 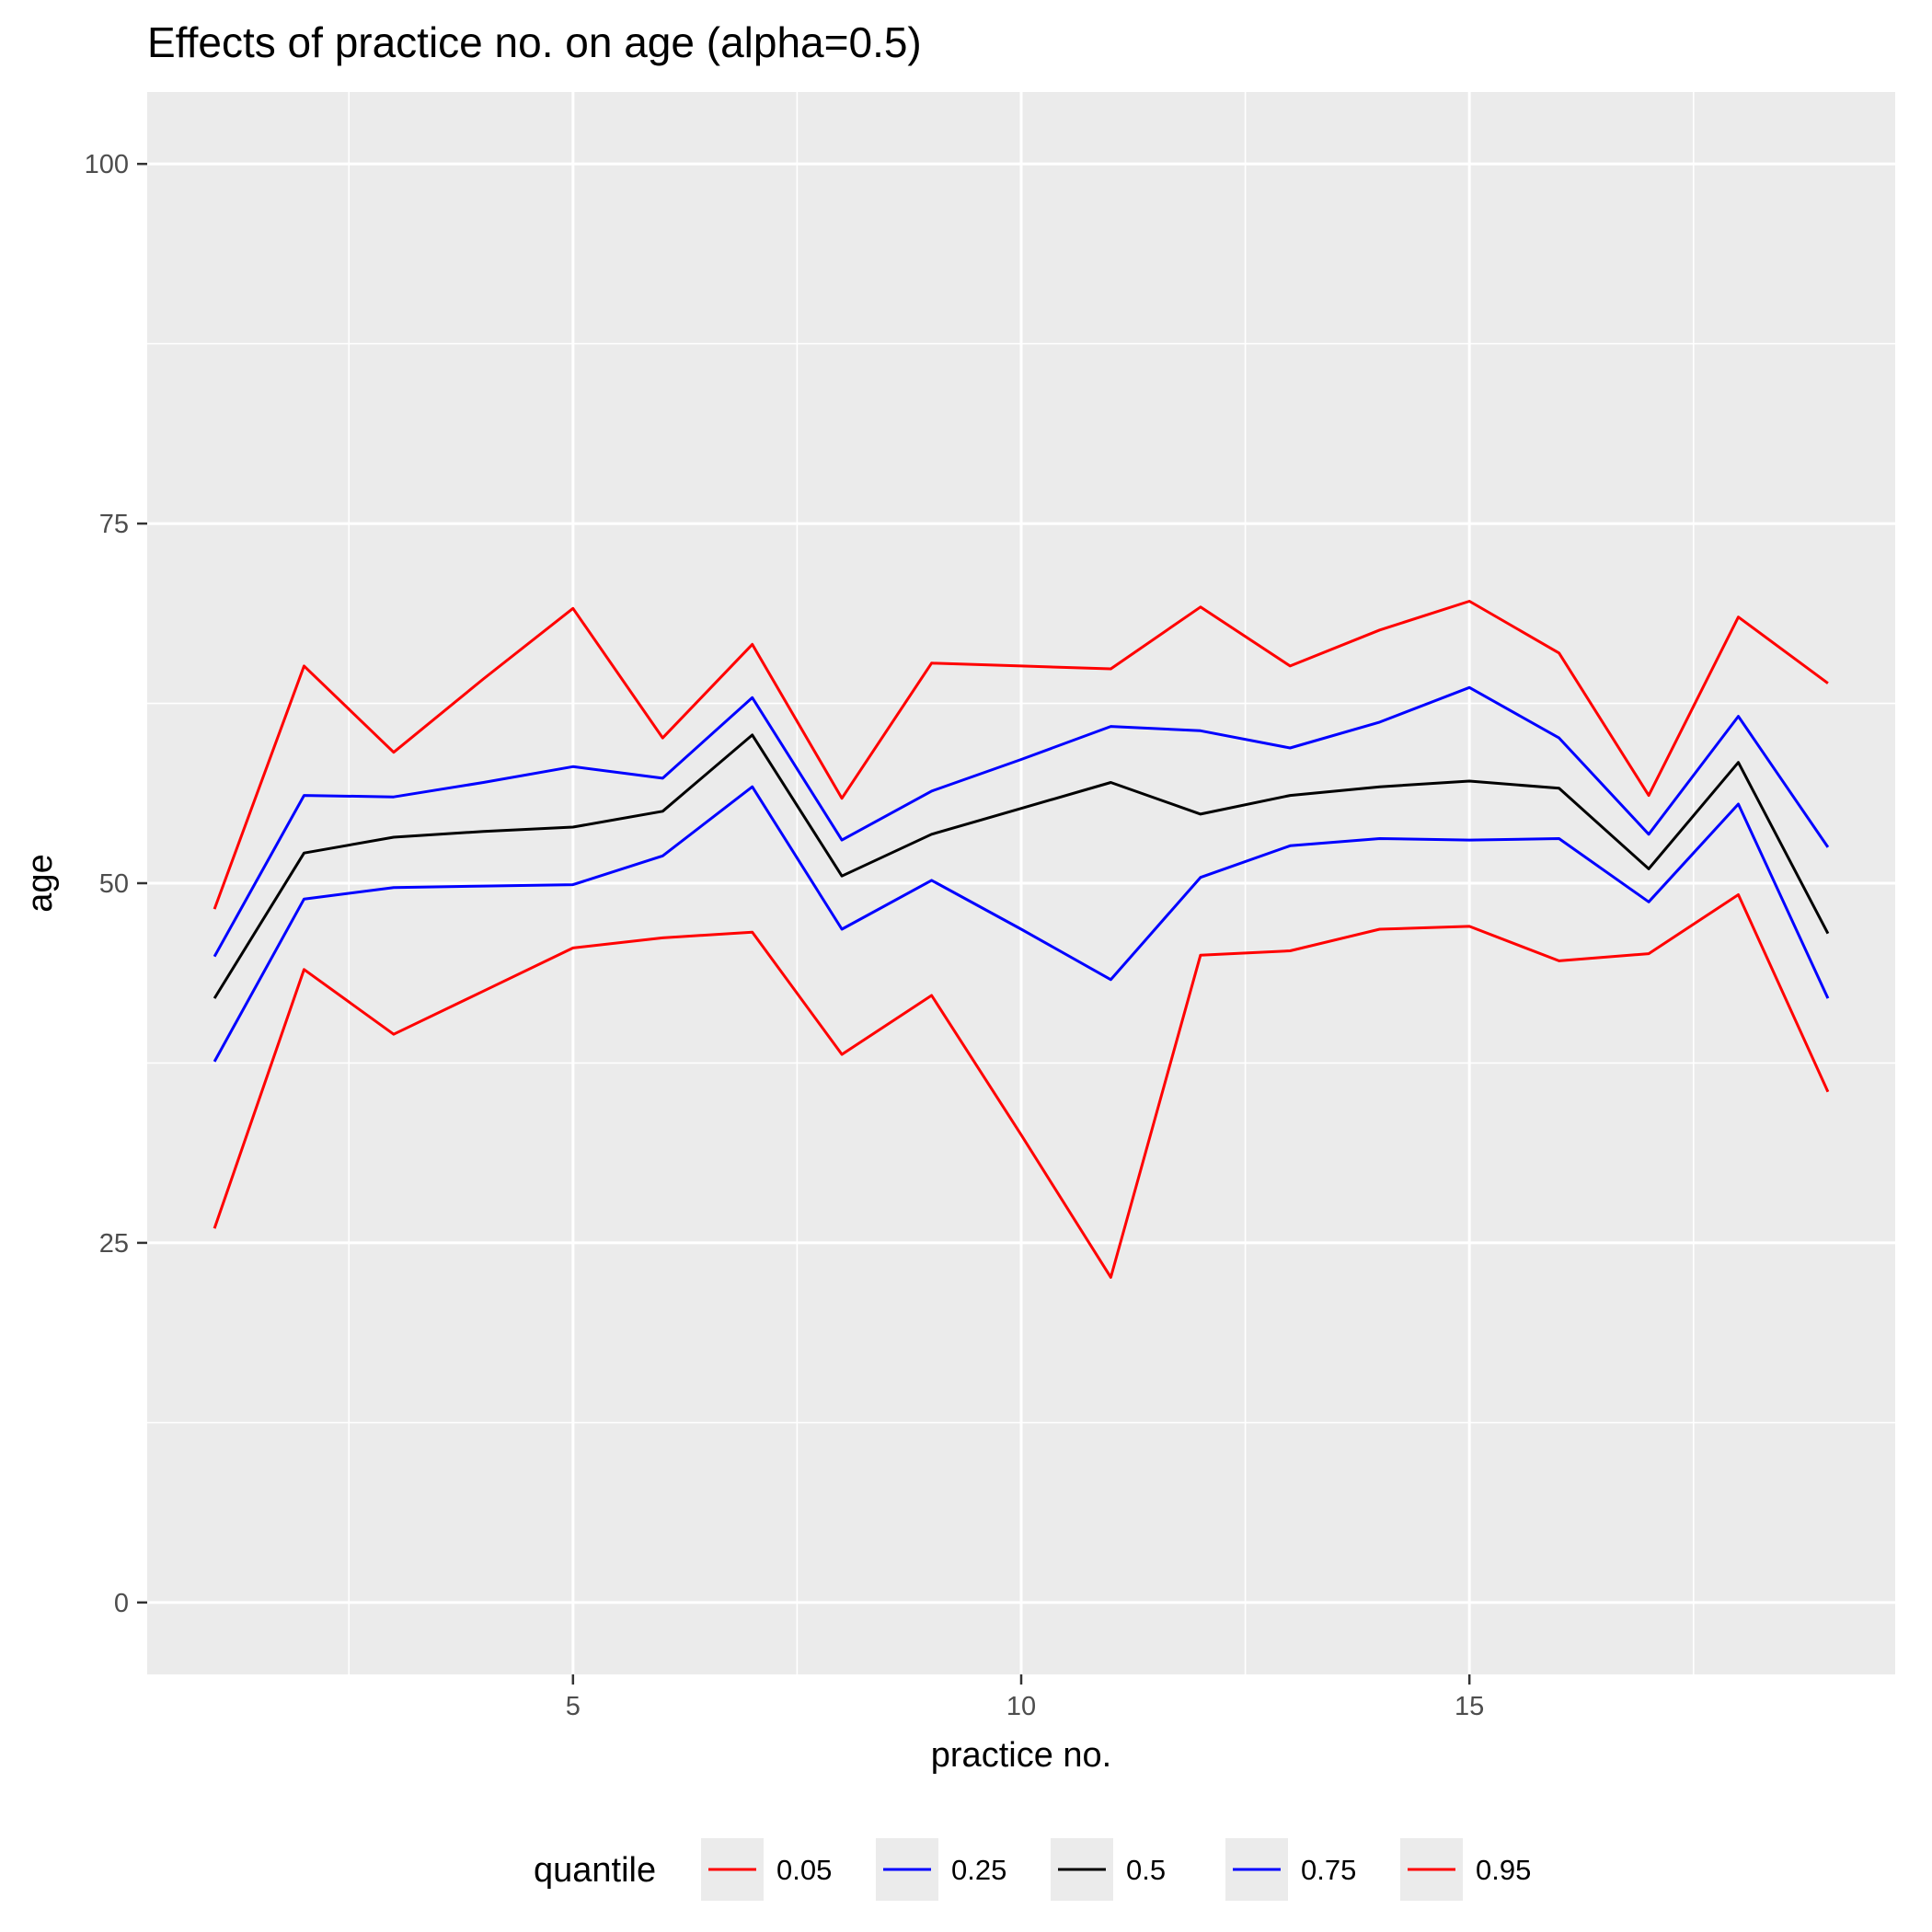 What do you see at coordinates (1146, 1870) in the screenshot?
I see `legend-label: 0.5` at bounding box center [1146, 1870].